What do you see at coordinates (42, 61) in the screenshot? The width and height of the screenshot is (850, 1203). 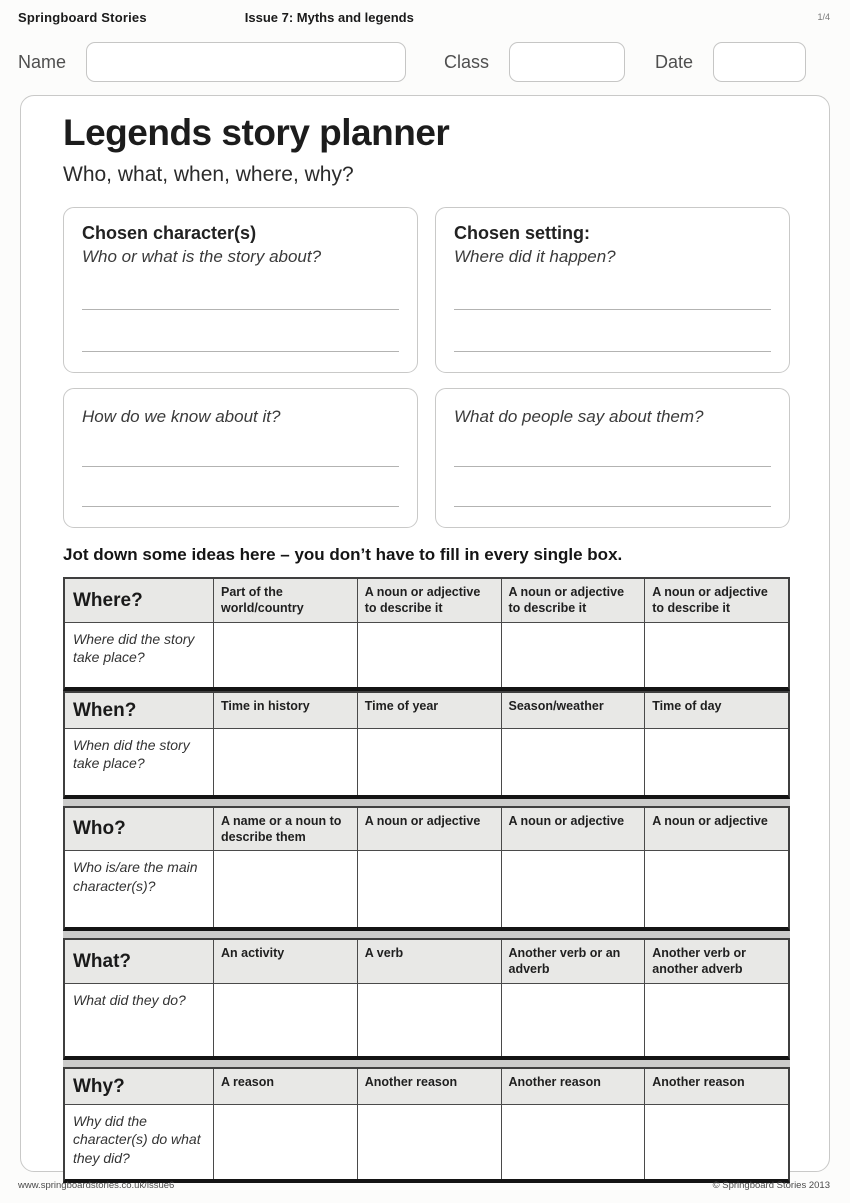 I see `name-label: Name` at bounding box center [42, 61].